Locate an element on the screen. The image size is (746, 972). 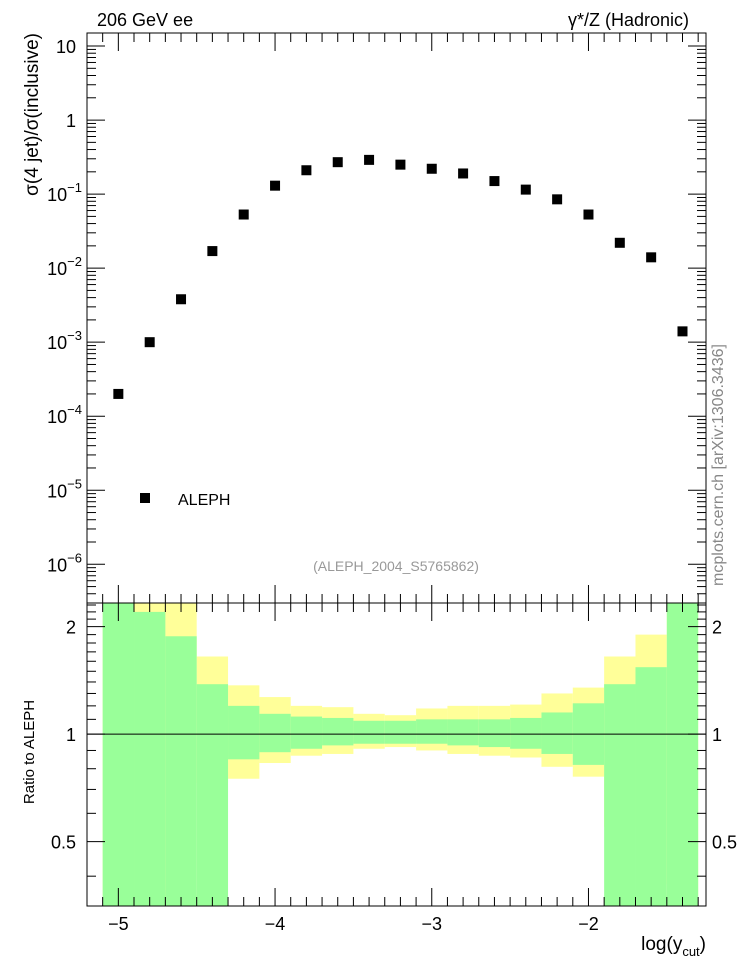
x-axis-label: log(ycut) is located at coordinates (673, 946).